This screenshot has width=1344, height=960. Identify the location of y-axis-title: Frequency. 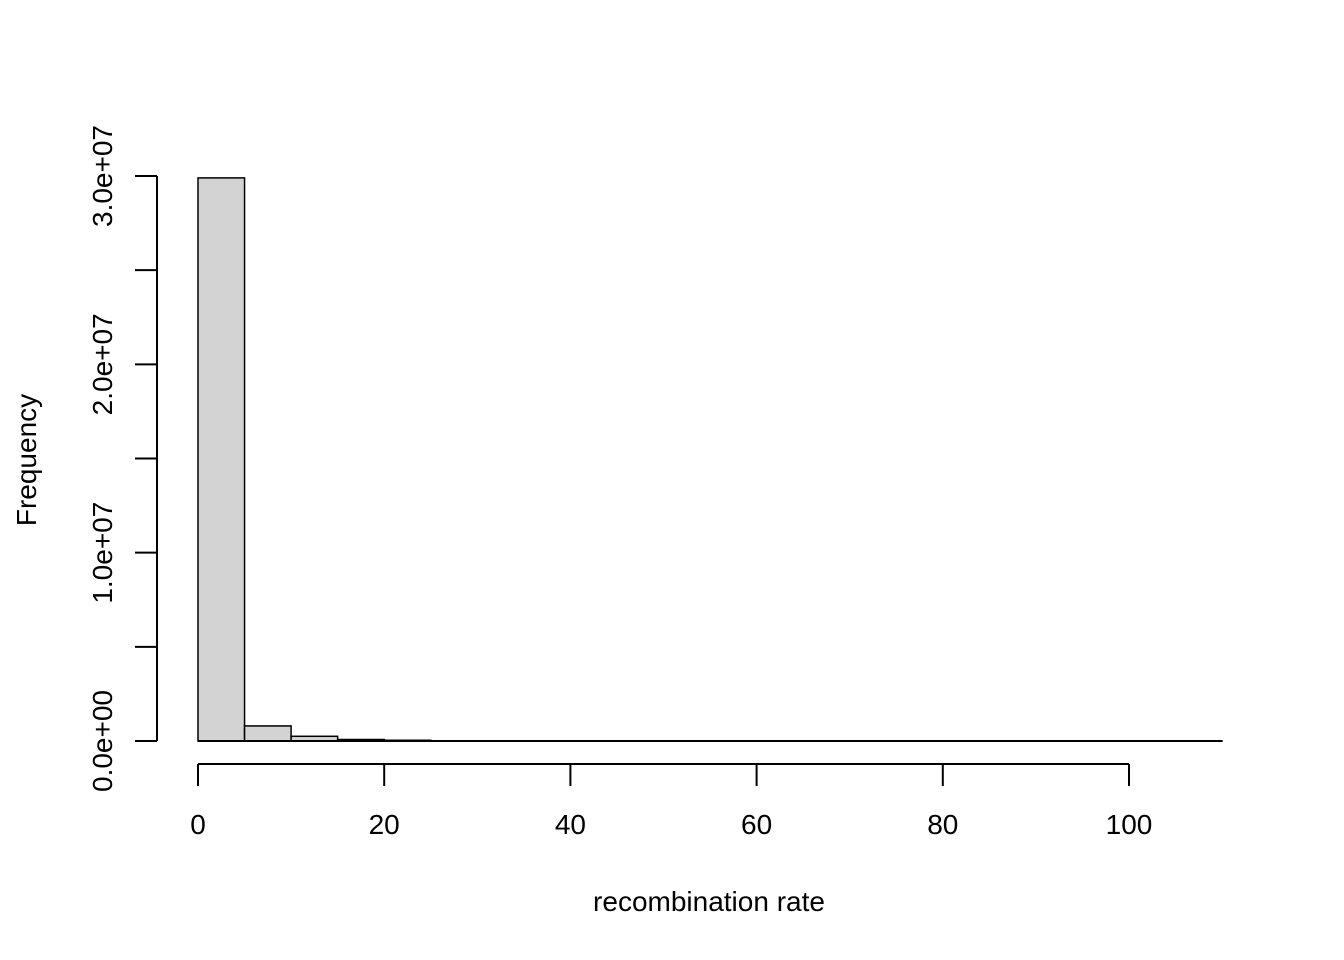
(26, 460).